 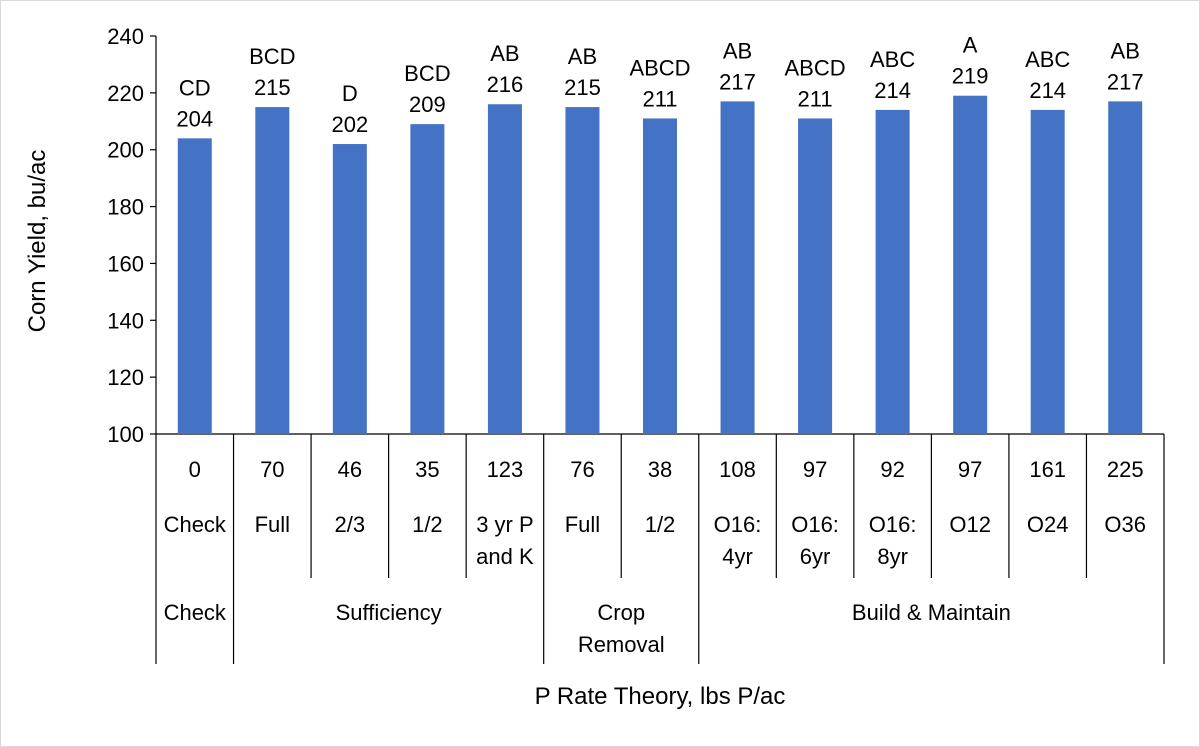 What do you see at coordinates (582, 469) in the screenshot?
I see `category-rate-label: 76` at bounding box center [582, 469].